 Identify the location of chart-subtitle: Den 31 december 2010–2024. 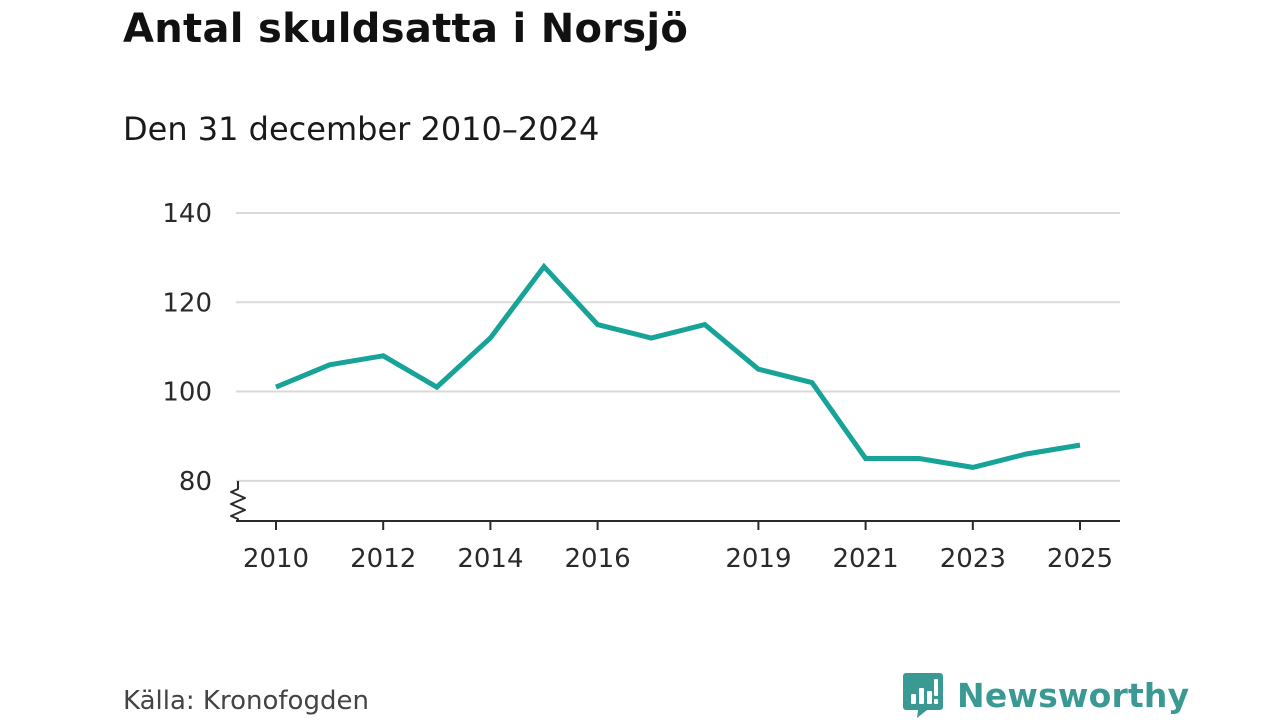
(361, 129).